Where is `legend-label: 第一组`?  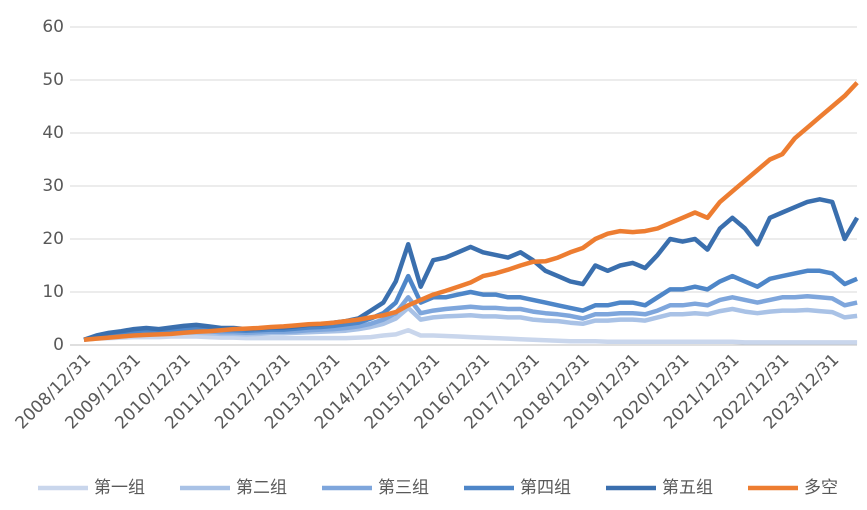 legend-label: 第一组 is located at coordinates (119, 488).